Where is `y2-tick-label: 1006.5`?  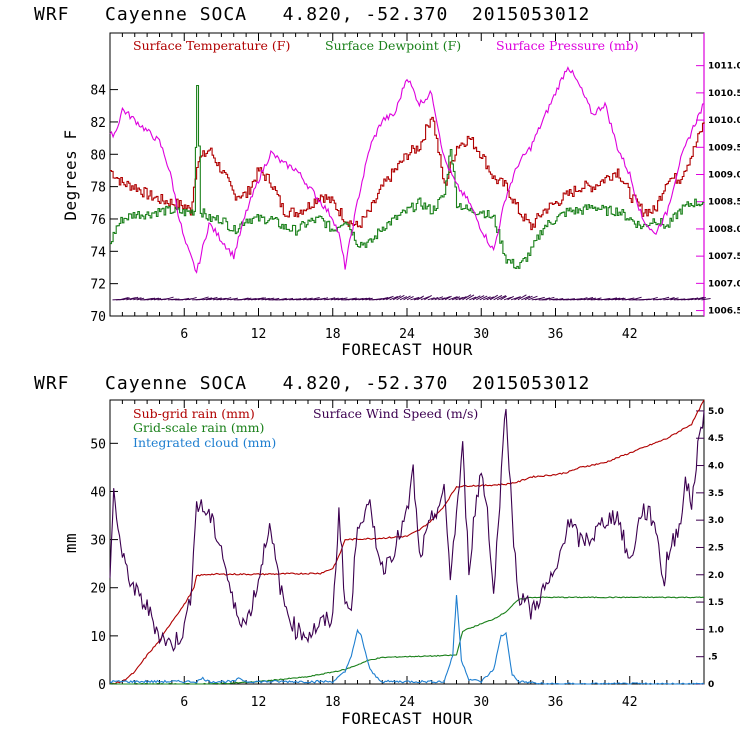
y2-tick-label: 1006.5 is located at coordinates (724, 312).